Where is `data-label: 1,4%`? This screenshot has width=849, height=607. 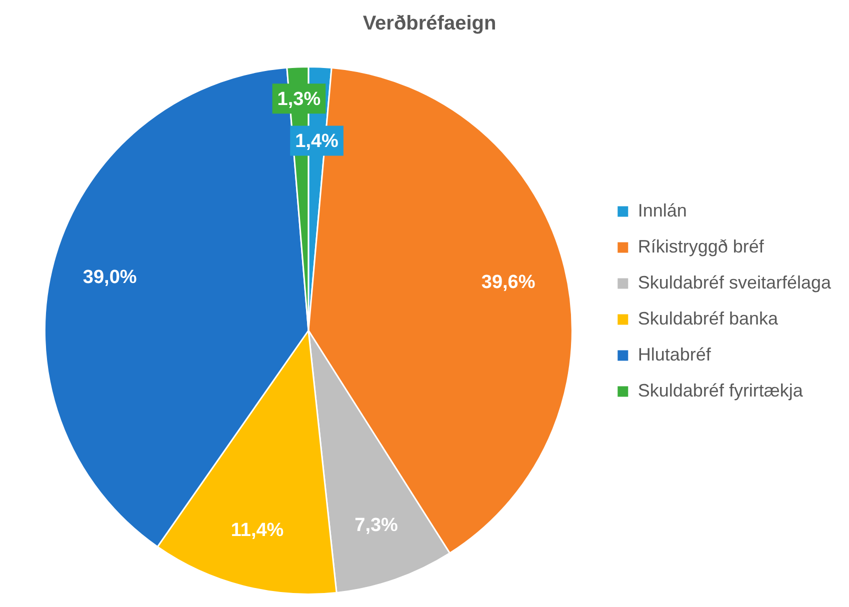 data-label: 1,4% is located at coordinates (317, 141).